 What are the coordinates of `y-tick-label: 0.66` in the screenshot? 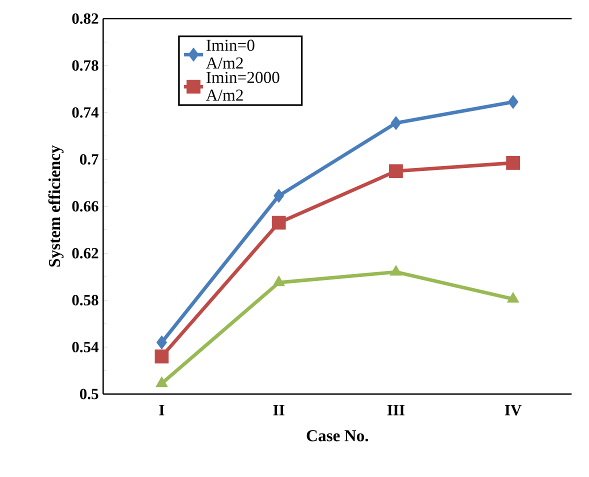 It's located at (85, 206).